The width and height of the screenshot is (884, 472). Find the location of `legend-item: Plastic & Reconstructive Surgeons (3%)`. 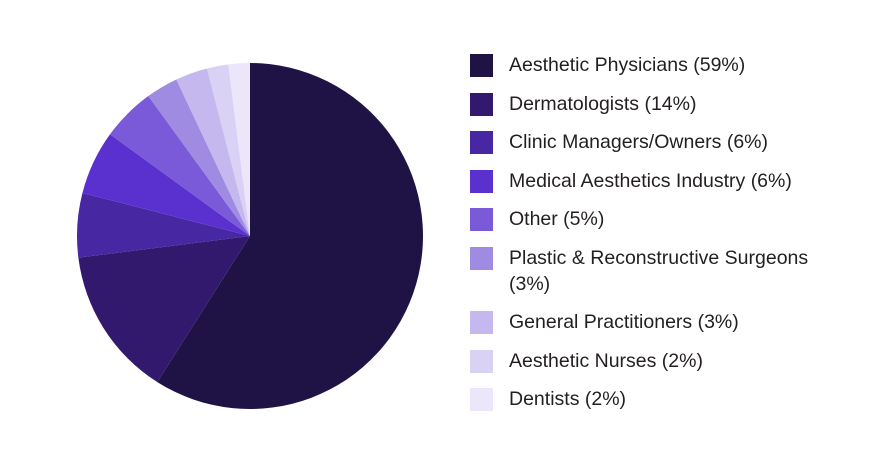

legend-item: Plastic & Reconstructive Surgeons (3%) is located at coordinates (670, 271).